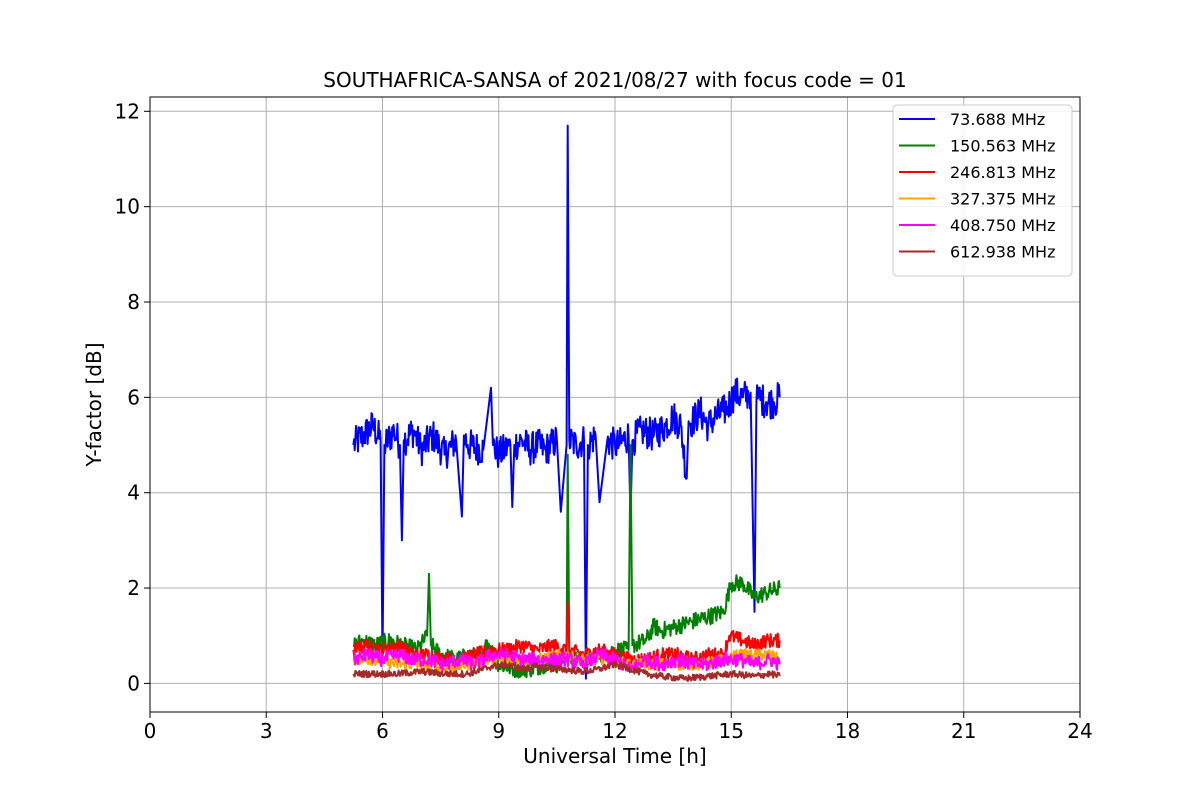  I want to click on y-tick-label: 6, so click(133, 397).